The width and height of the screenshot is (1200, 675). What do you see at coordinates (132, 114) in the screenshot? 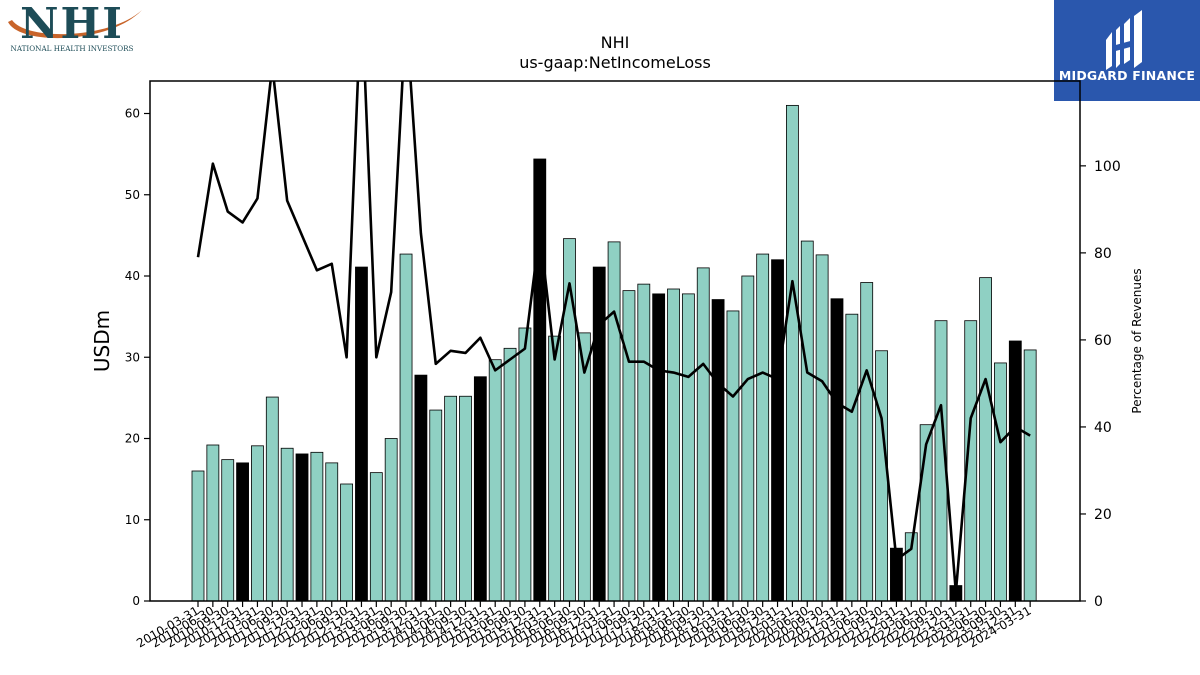
I see `y-tick-label-60: 60` at bounding box center [132, 114].